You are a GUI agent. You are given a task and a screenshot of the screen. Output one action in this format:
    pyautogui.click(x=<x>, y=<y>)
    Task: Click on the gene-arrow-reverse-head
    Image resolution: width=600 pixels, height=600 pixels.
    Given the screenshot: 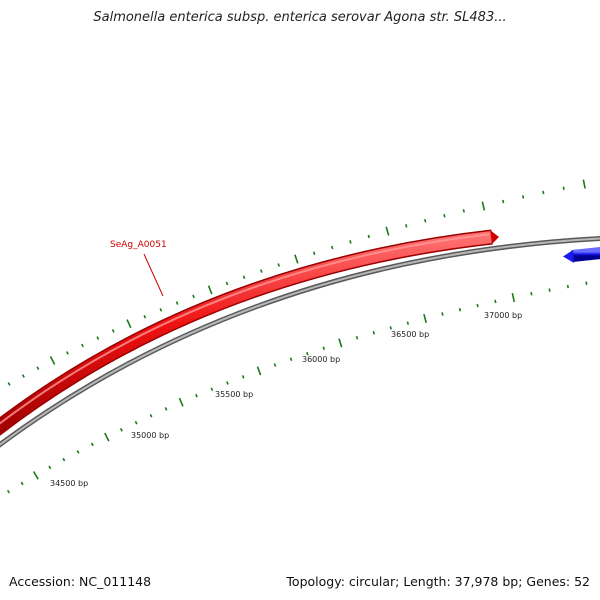 What is the action you would take?
    pyautogui.click(x=568, y=256)
    